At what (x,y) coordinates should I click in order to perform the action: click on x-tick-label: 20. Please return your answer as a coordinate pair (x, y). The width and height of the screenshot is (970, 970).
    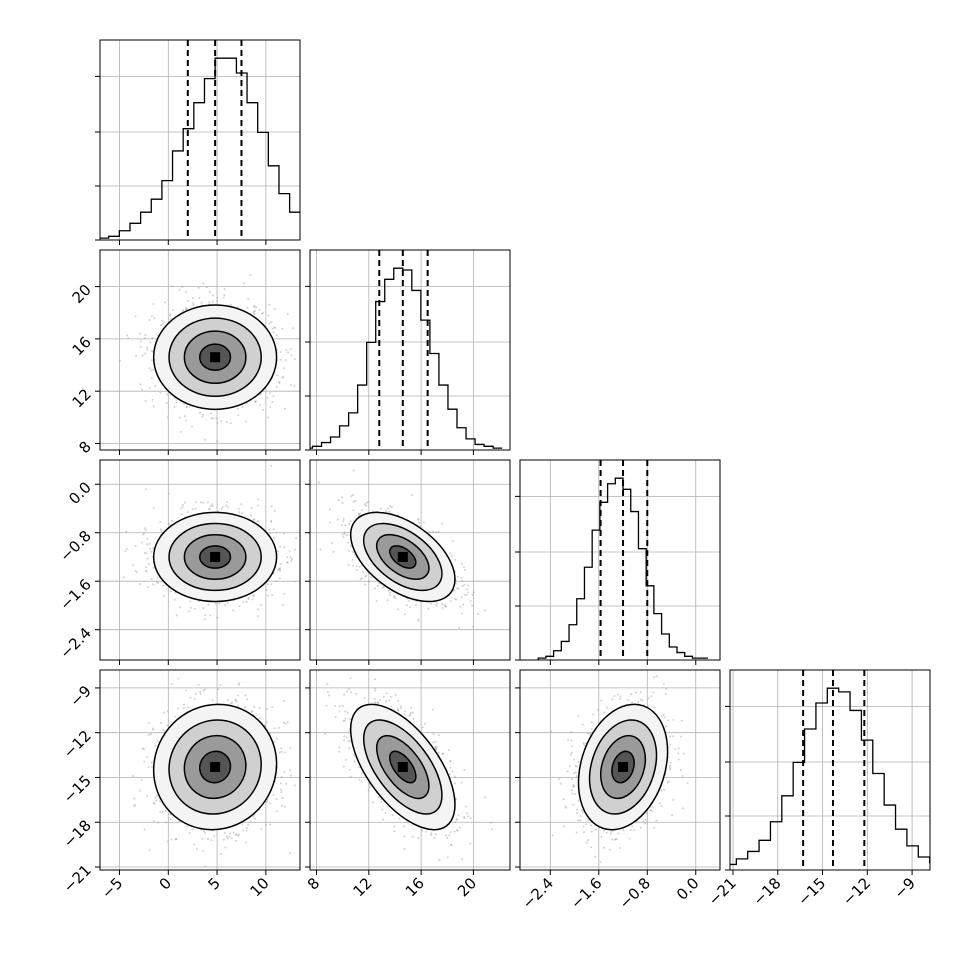
    Looking at the image, I should click on (467, 887).